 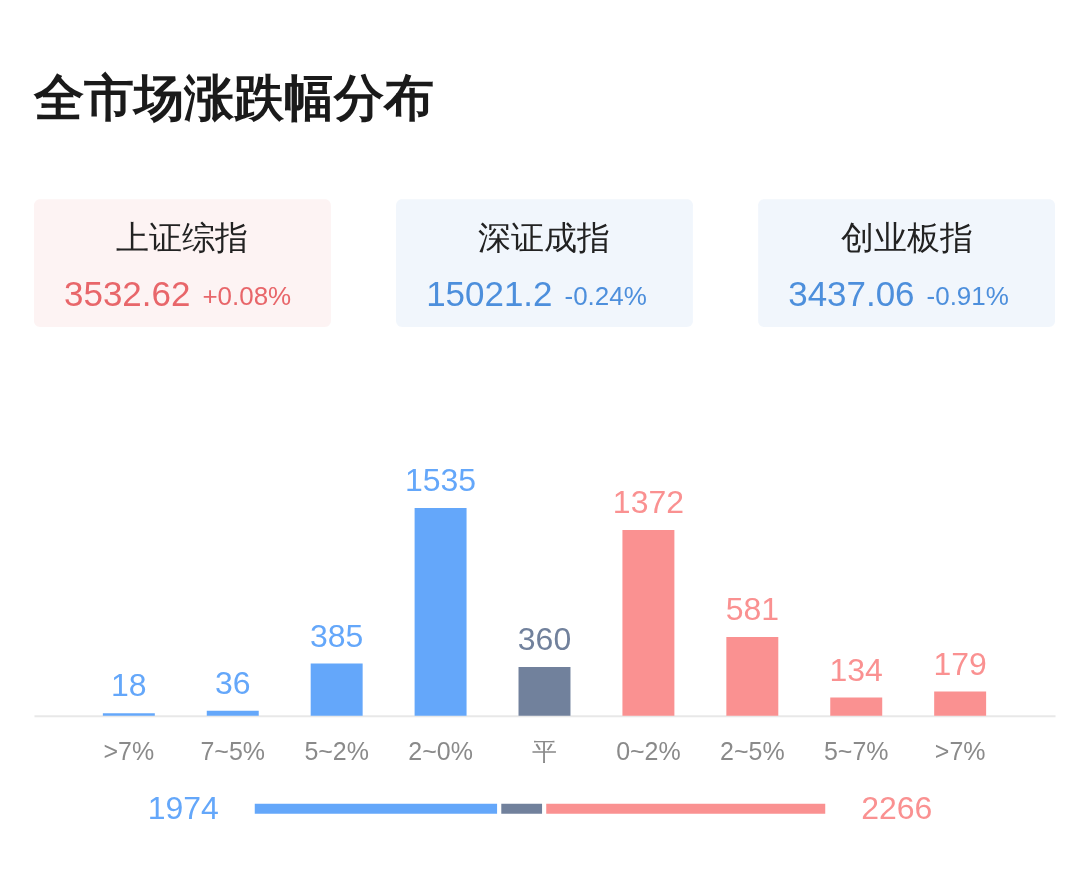 I want to click on data-label: 360, so click(x=544, y=639).